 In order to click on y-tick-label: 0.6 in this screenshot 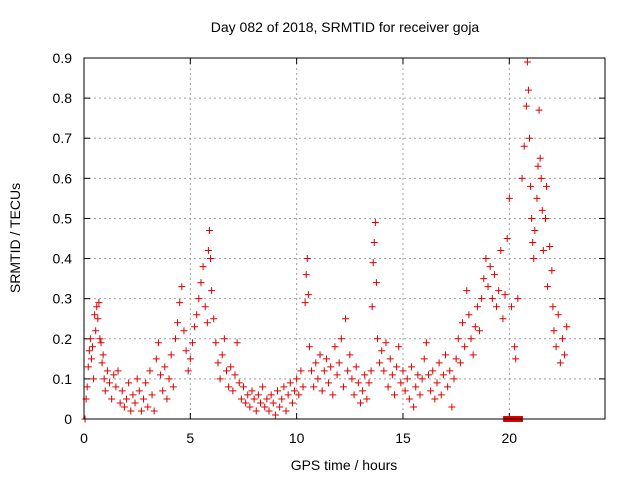, I will do `click(63, 178)`.